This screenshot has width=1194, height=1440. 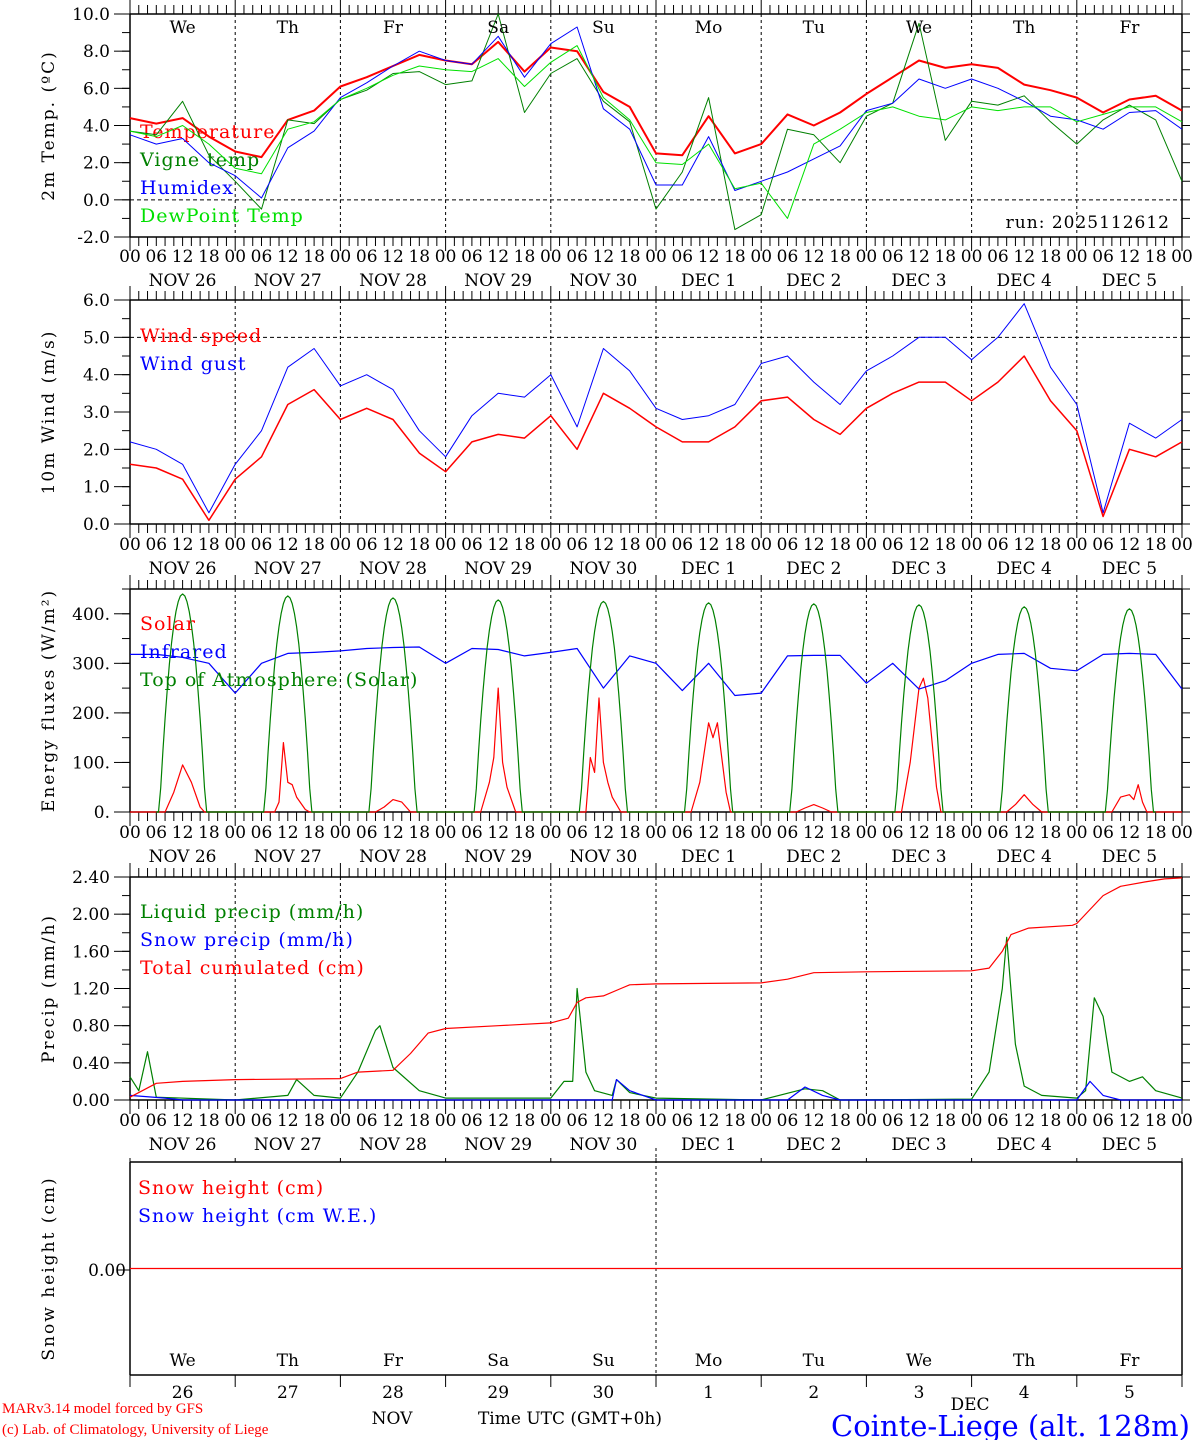 What do you see at coordinates (91, 990) in the screenshot?
I see `y-tick-label: 1.20` at bounding box center [91, 990].